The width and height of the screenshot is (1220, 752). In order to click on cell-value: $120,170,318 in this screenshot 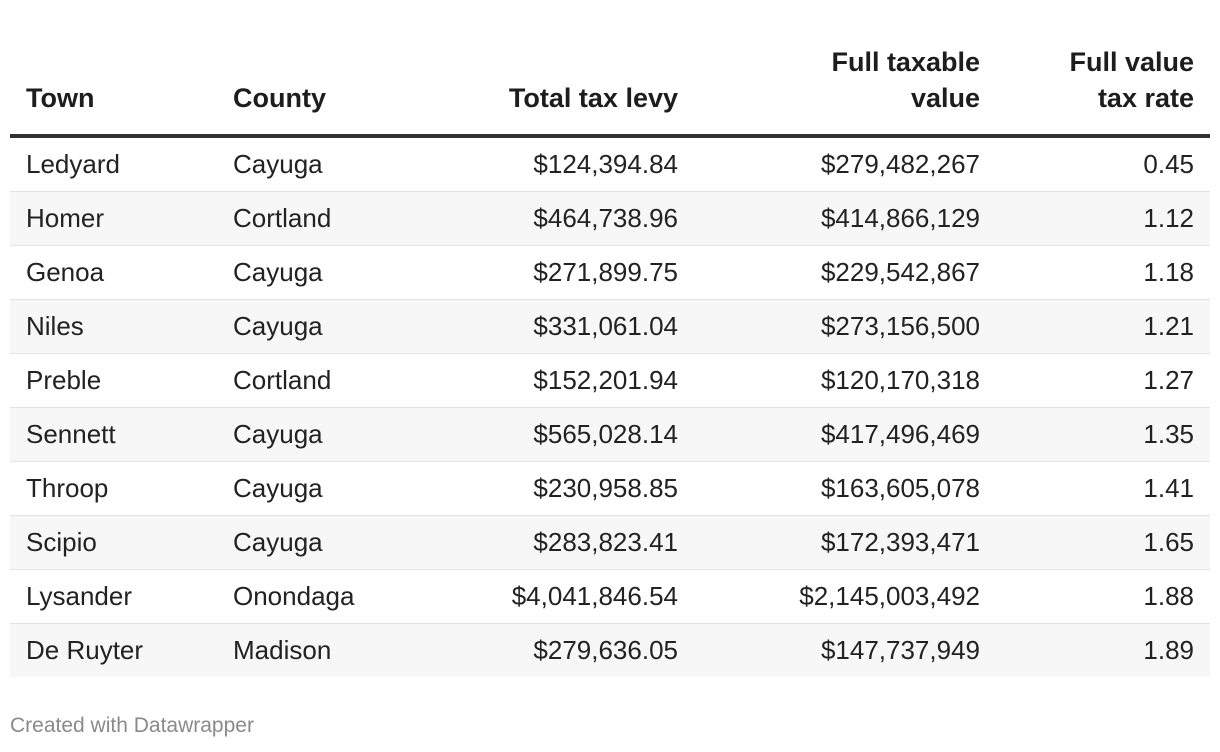, I will do `click(845, 380)`.